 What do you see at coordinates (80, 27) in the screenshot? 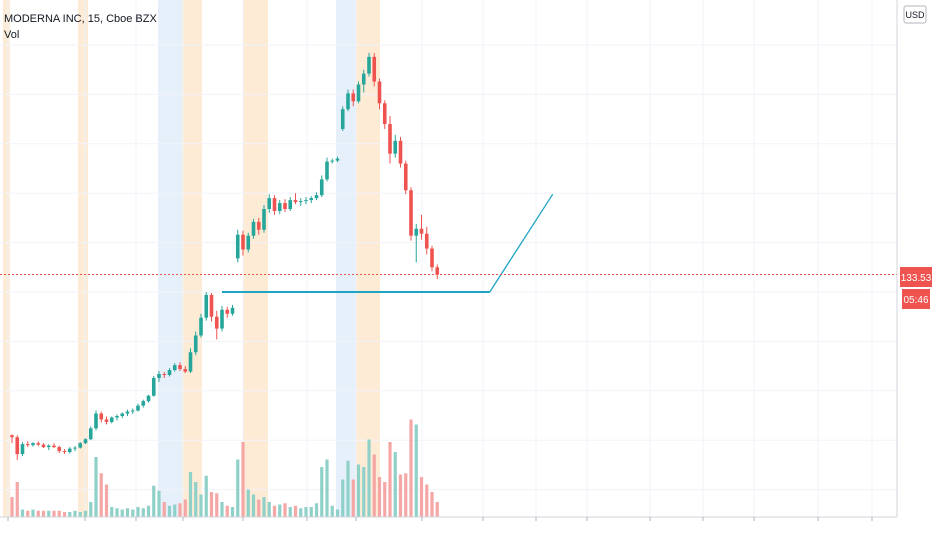
I see `chart-legend: MODERNA INC, 15, Cboe BZX Vol` at bounding box center [80, 27].